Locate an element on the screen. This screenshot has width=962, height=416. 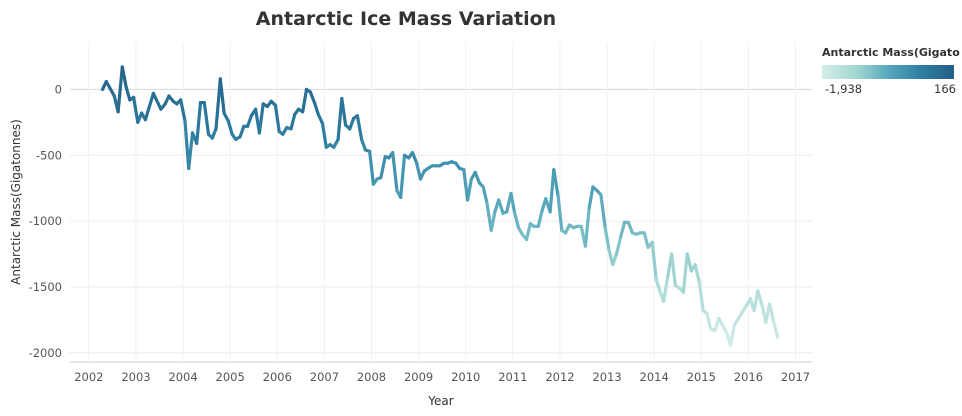
chart-title: Antarctic Ice Mass Variation is located at coordinates (406, 19).